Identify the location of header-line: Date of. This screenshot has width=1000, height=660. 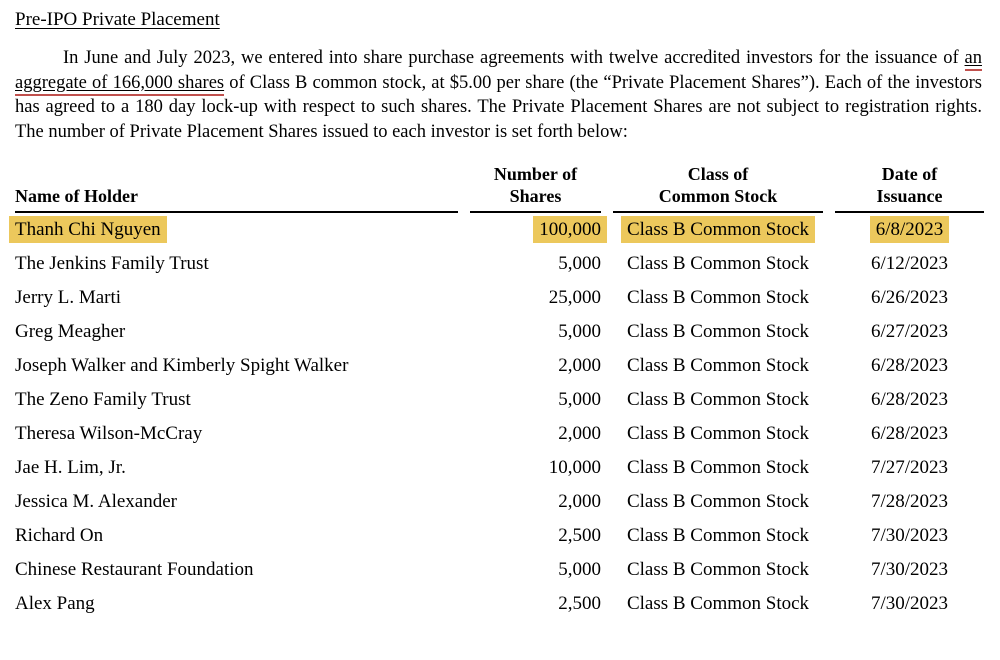
(909, 174).